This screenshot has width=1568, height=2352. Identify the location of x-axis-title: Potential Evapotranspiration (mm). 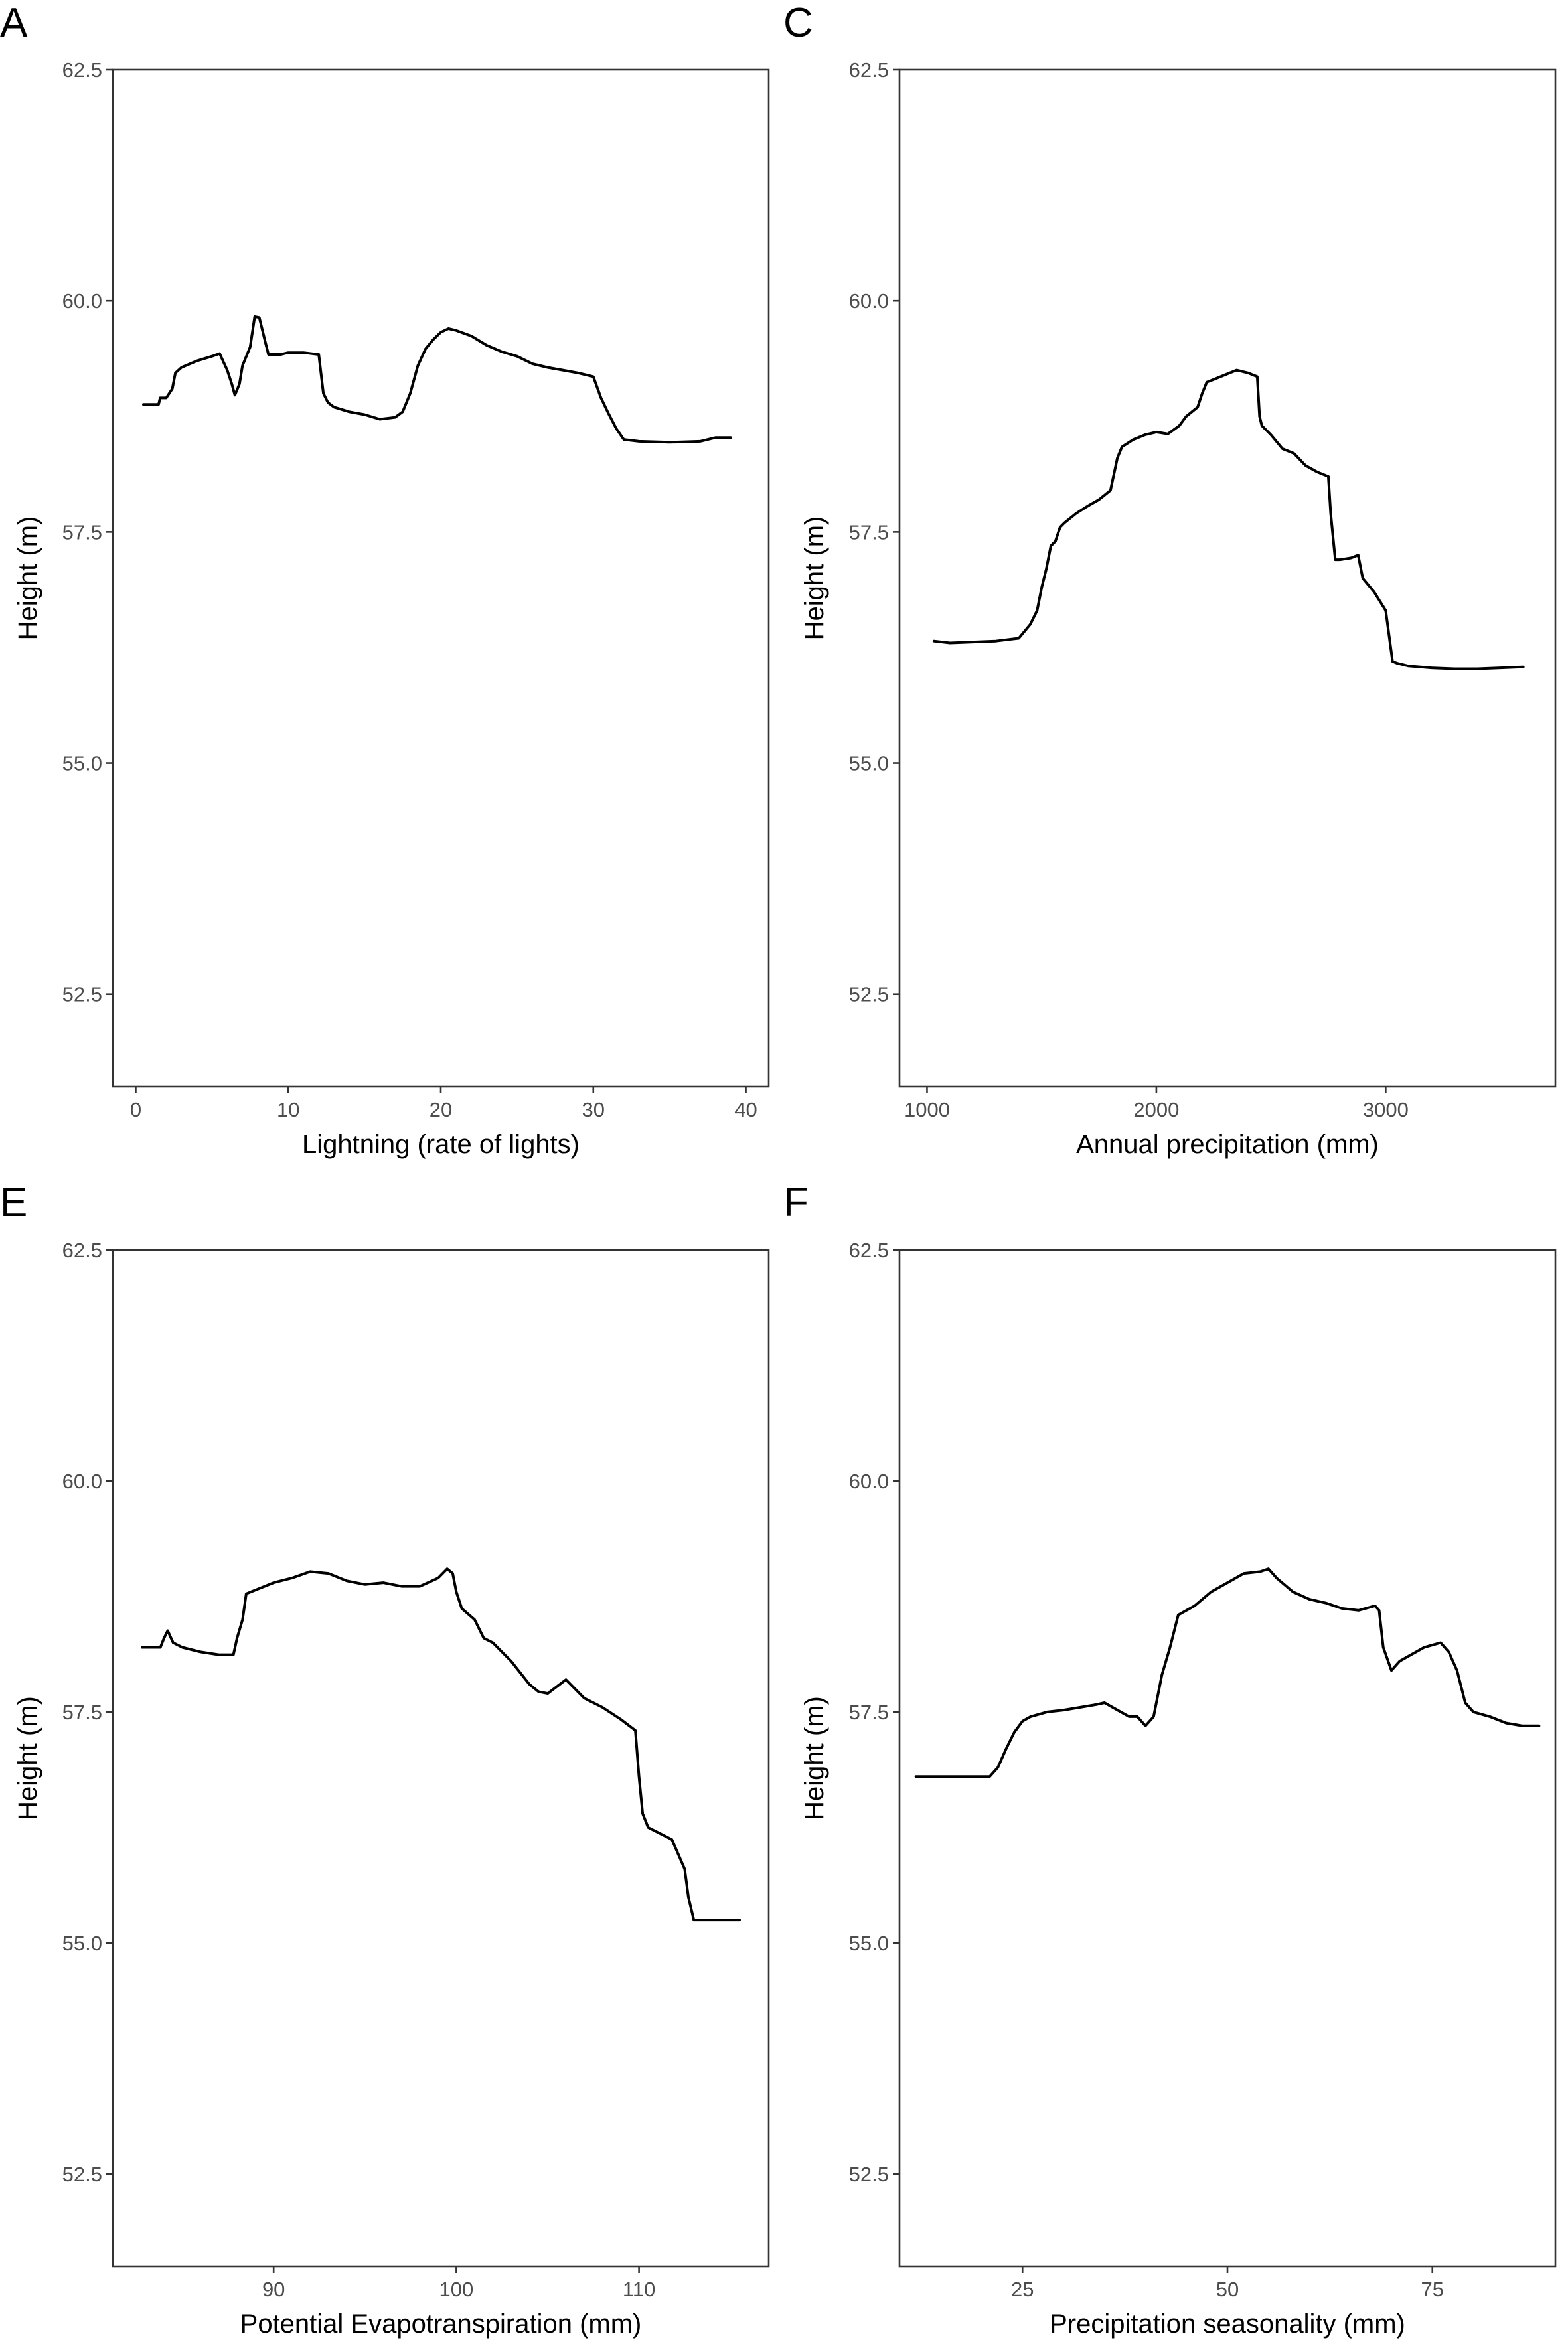
(441, 2324).